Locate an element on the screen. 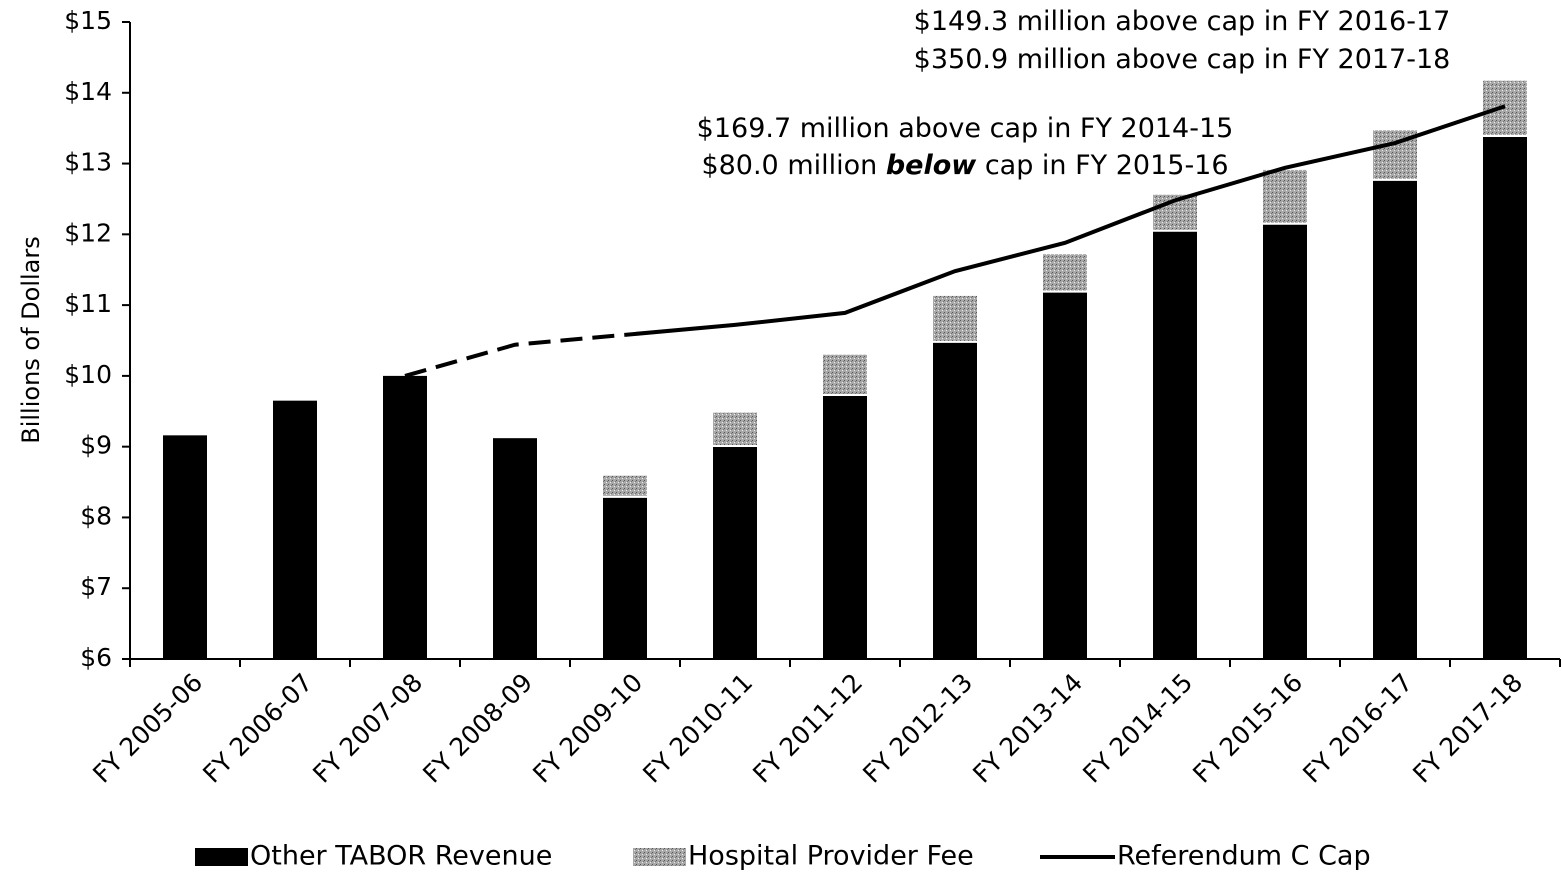 The image size is (1562, 878). annotation-text: cap in FY 2015-16 is located at coordinates (1102, 165).